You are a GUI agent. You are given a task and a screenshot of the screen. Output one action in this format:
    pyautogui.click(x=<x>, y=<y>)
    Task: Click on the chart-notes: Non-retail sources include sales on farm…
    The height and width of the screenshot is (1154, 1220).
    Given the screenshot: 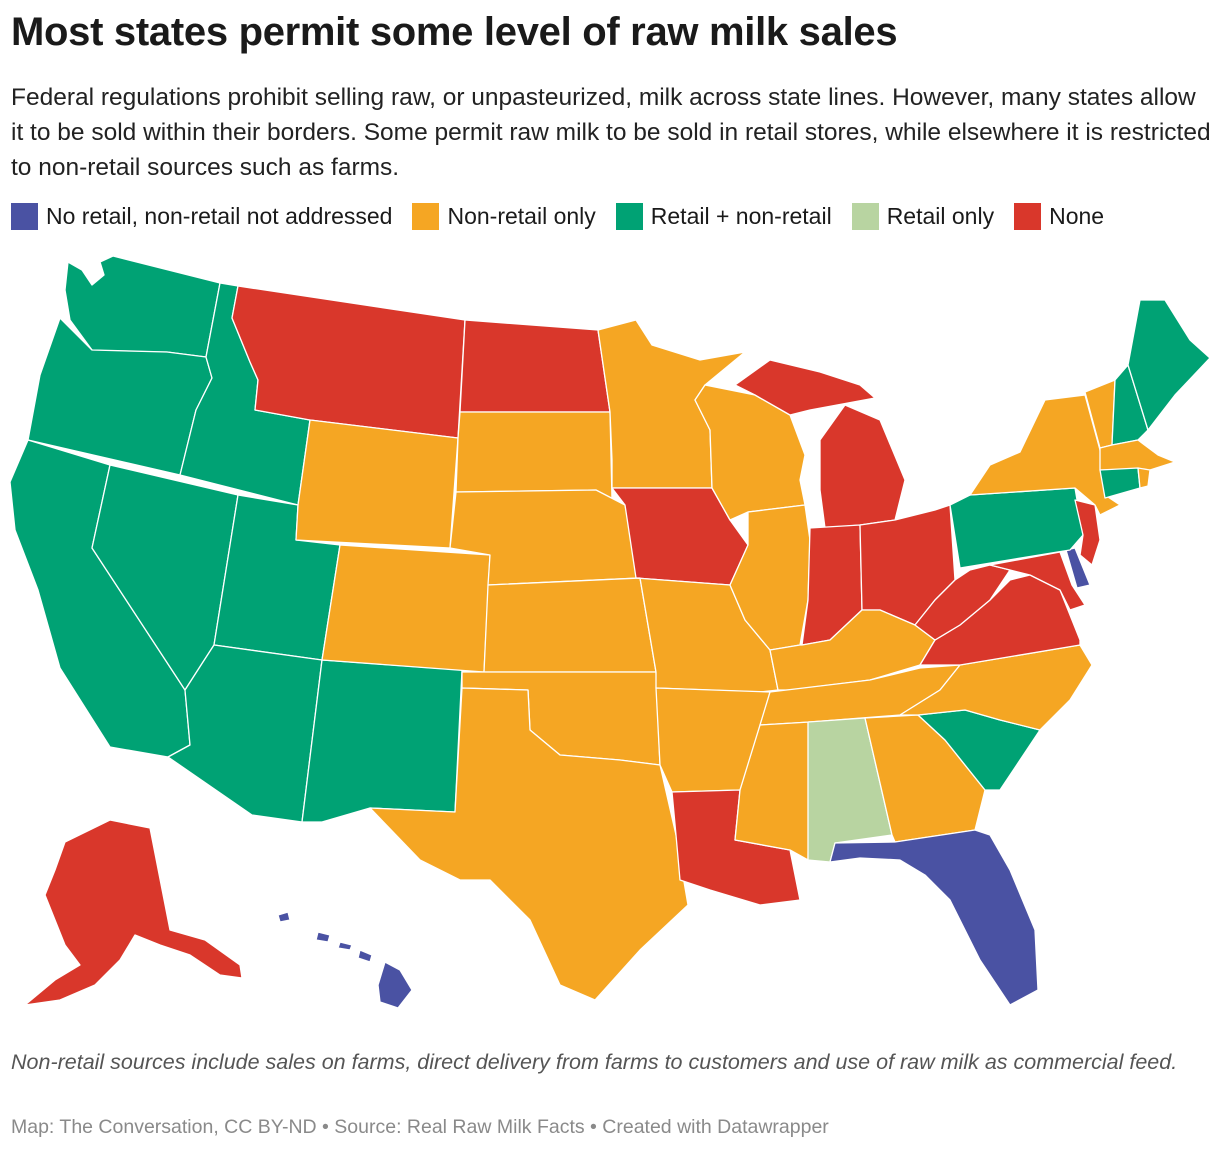 What is the action you would take?
    pyautogui.click(x=594, y=1062)
    